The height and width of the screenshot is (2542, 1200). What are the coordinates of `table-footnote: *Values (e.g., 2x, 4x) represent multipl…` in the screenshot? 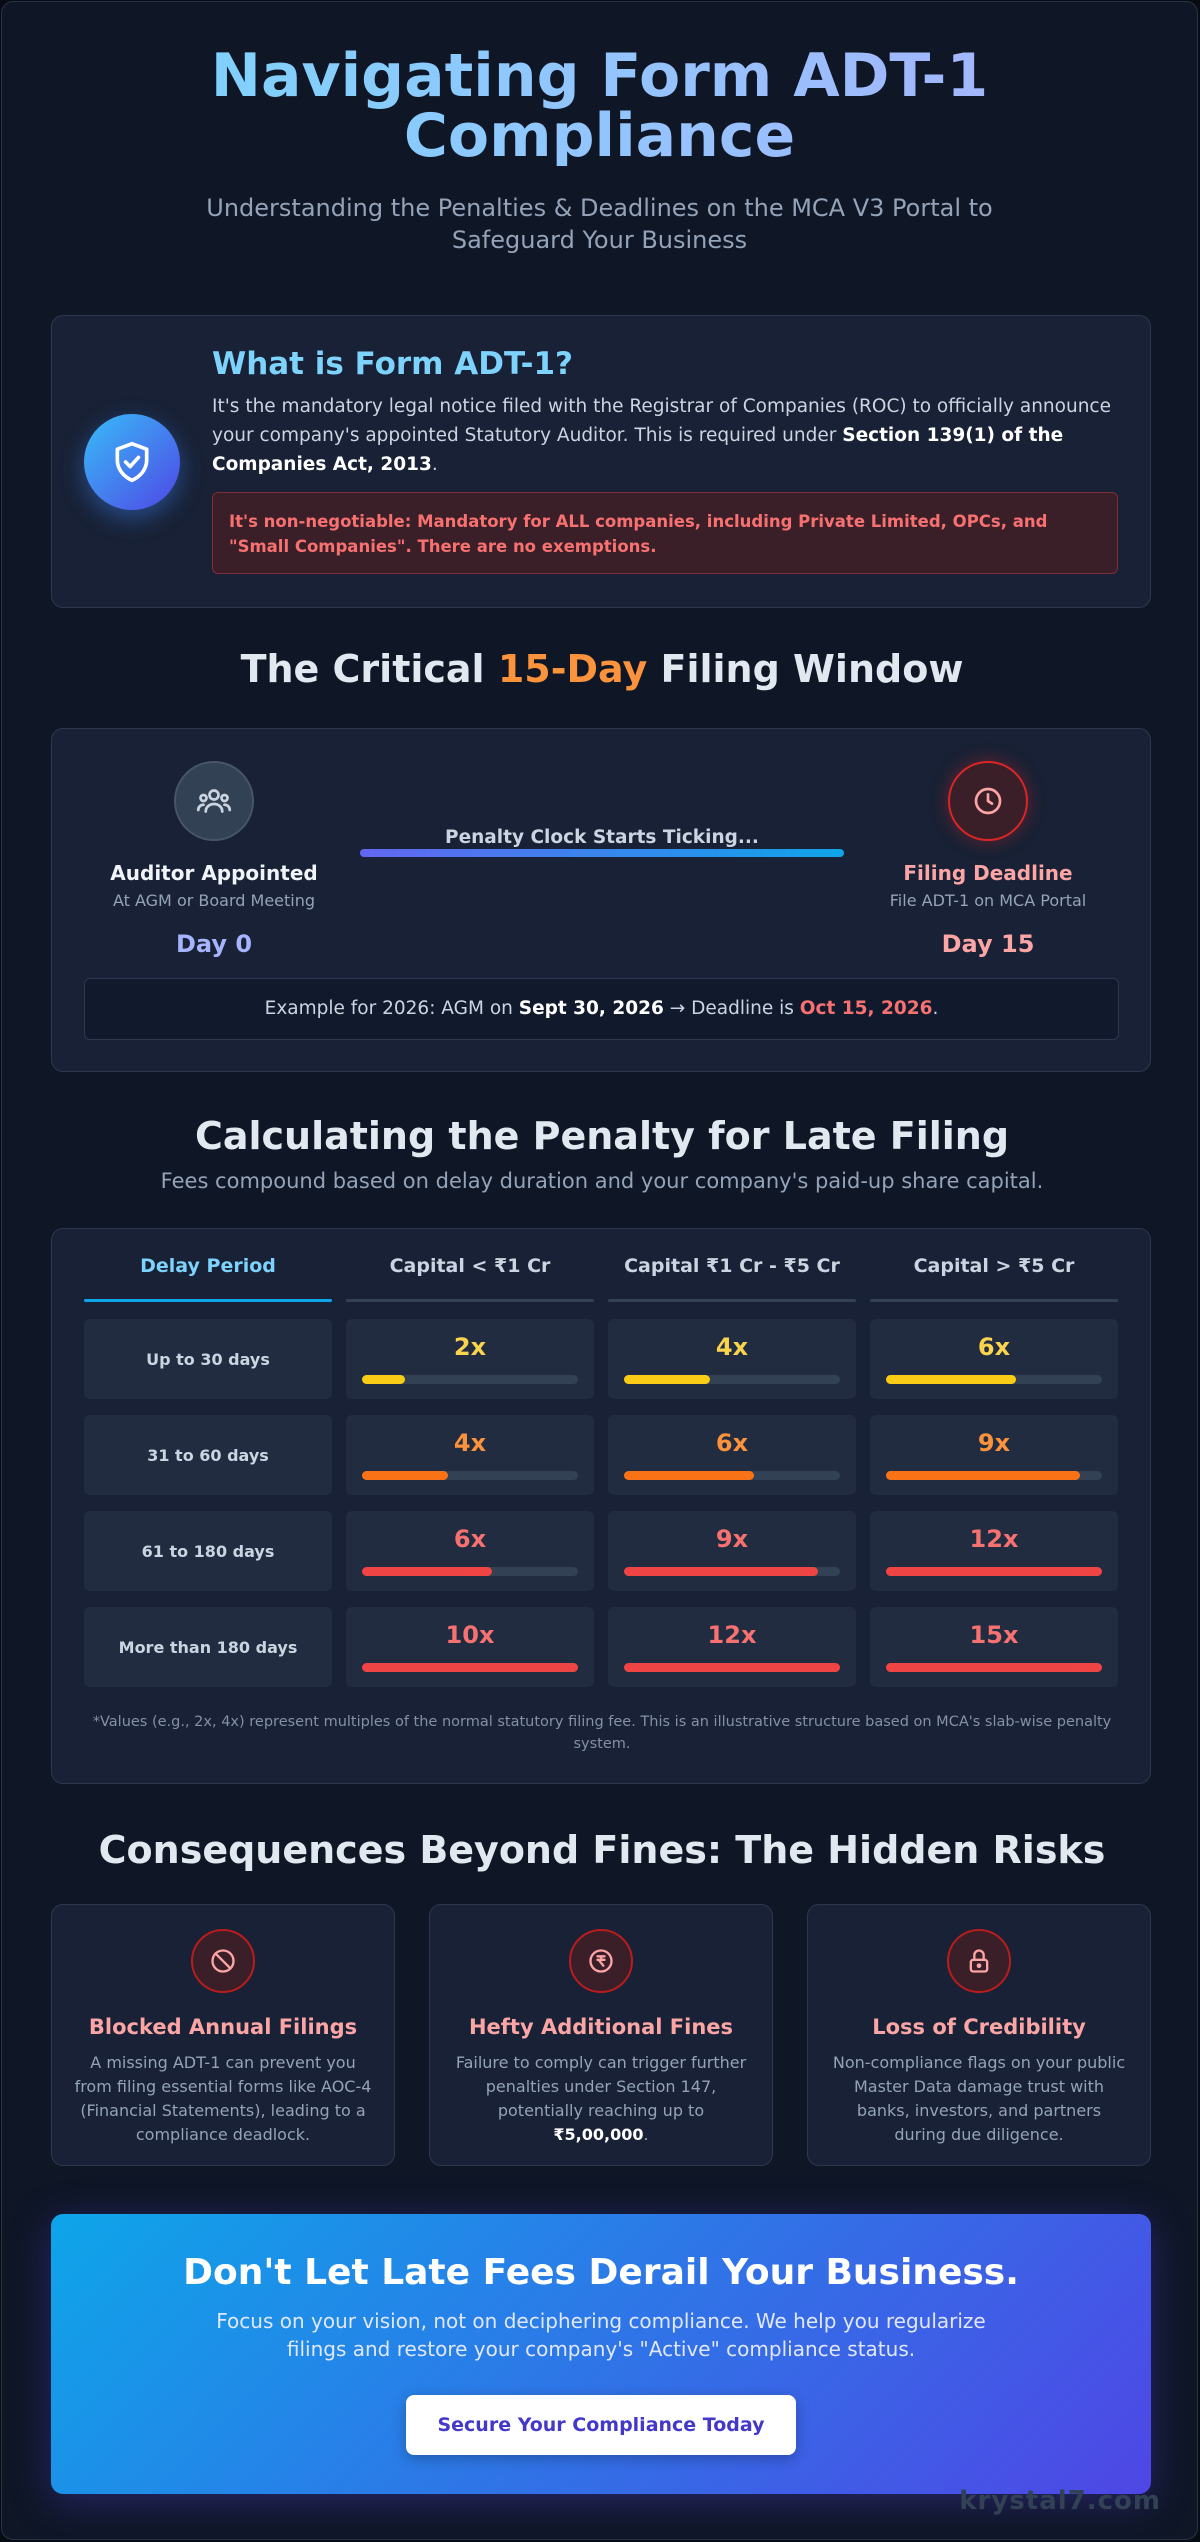 It's located at (602, 1733).